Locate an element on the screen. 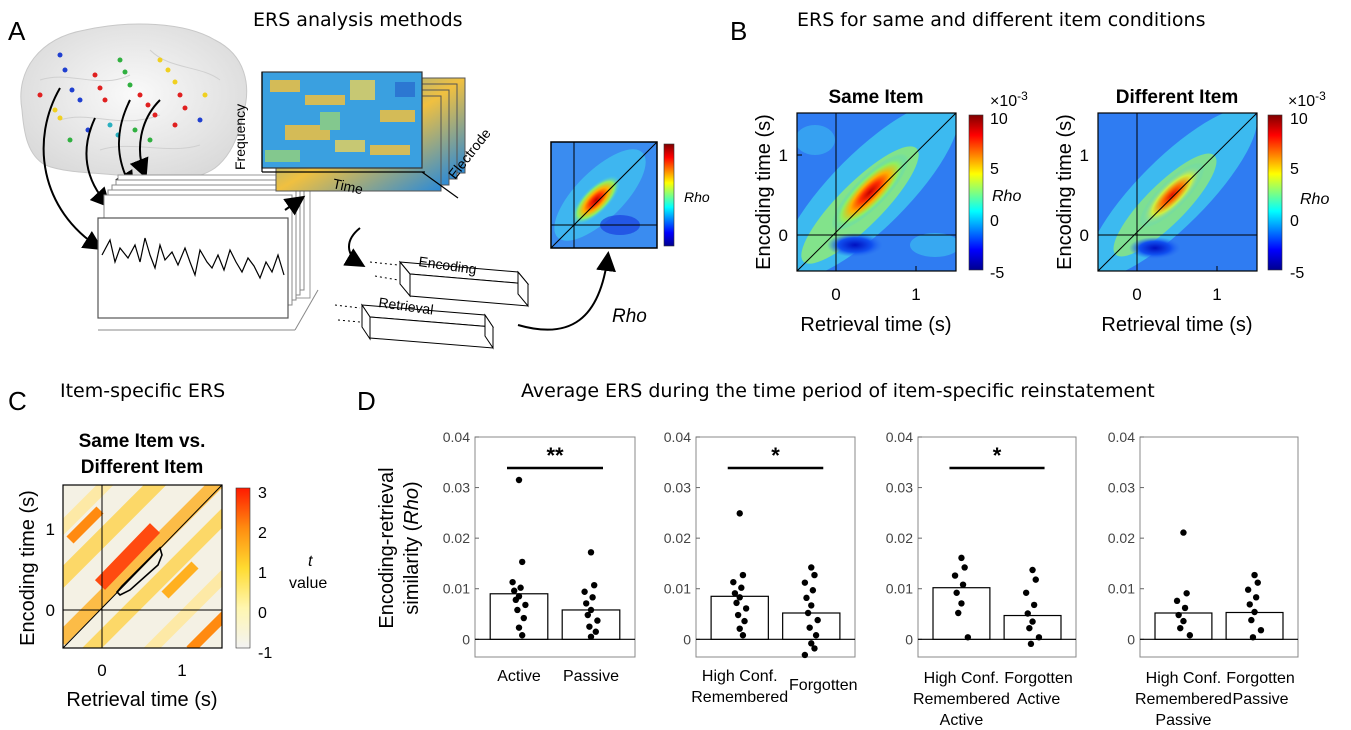 This screenshot has height=730, width=1351. tvalue-colorbar: 3 2 1 0 -1 t value is located at coordinates (281, 573).